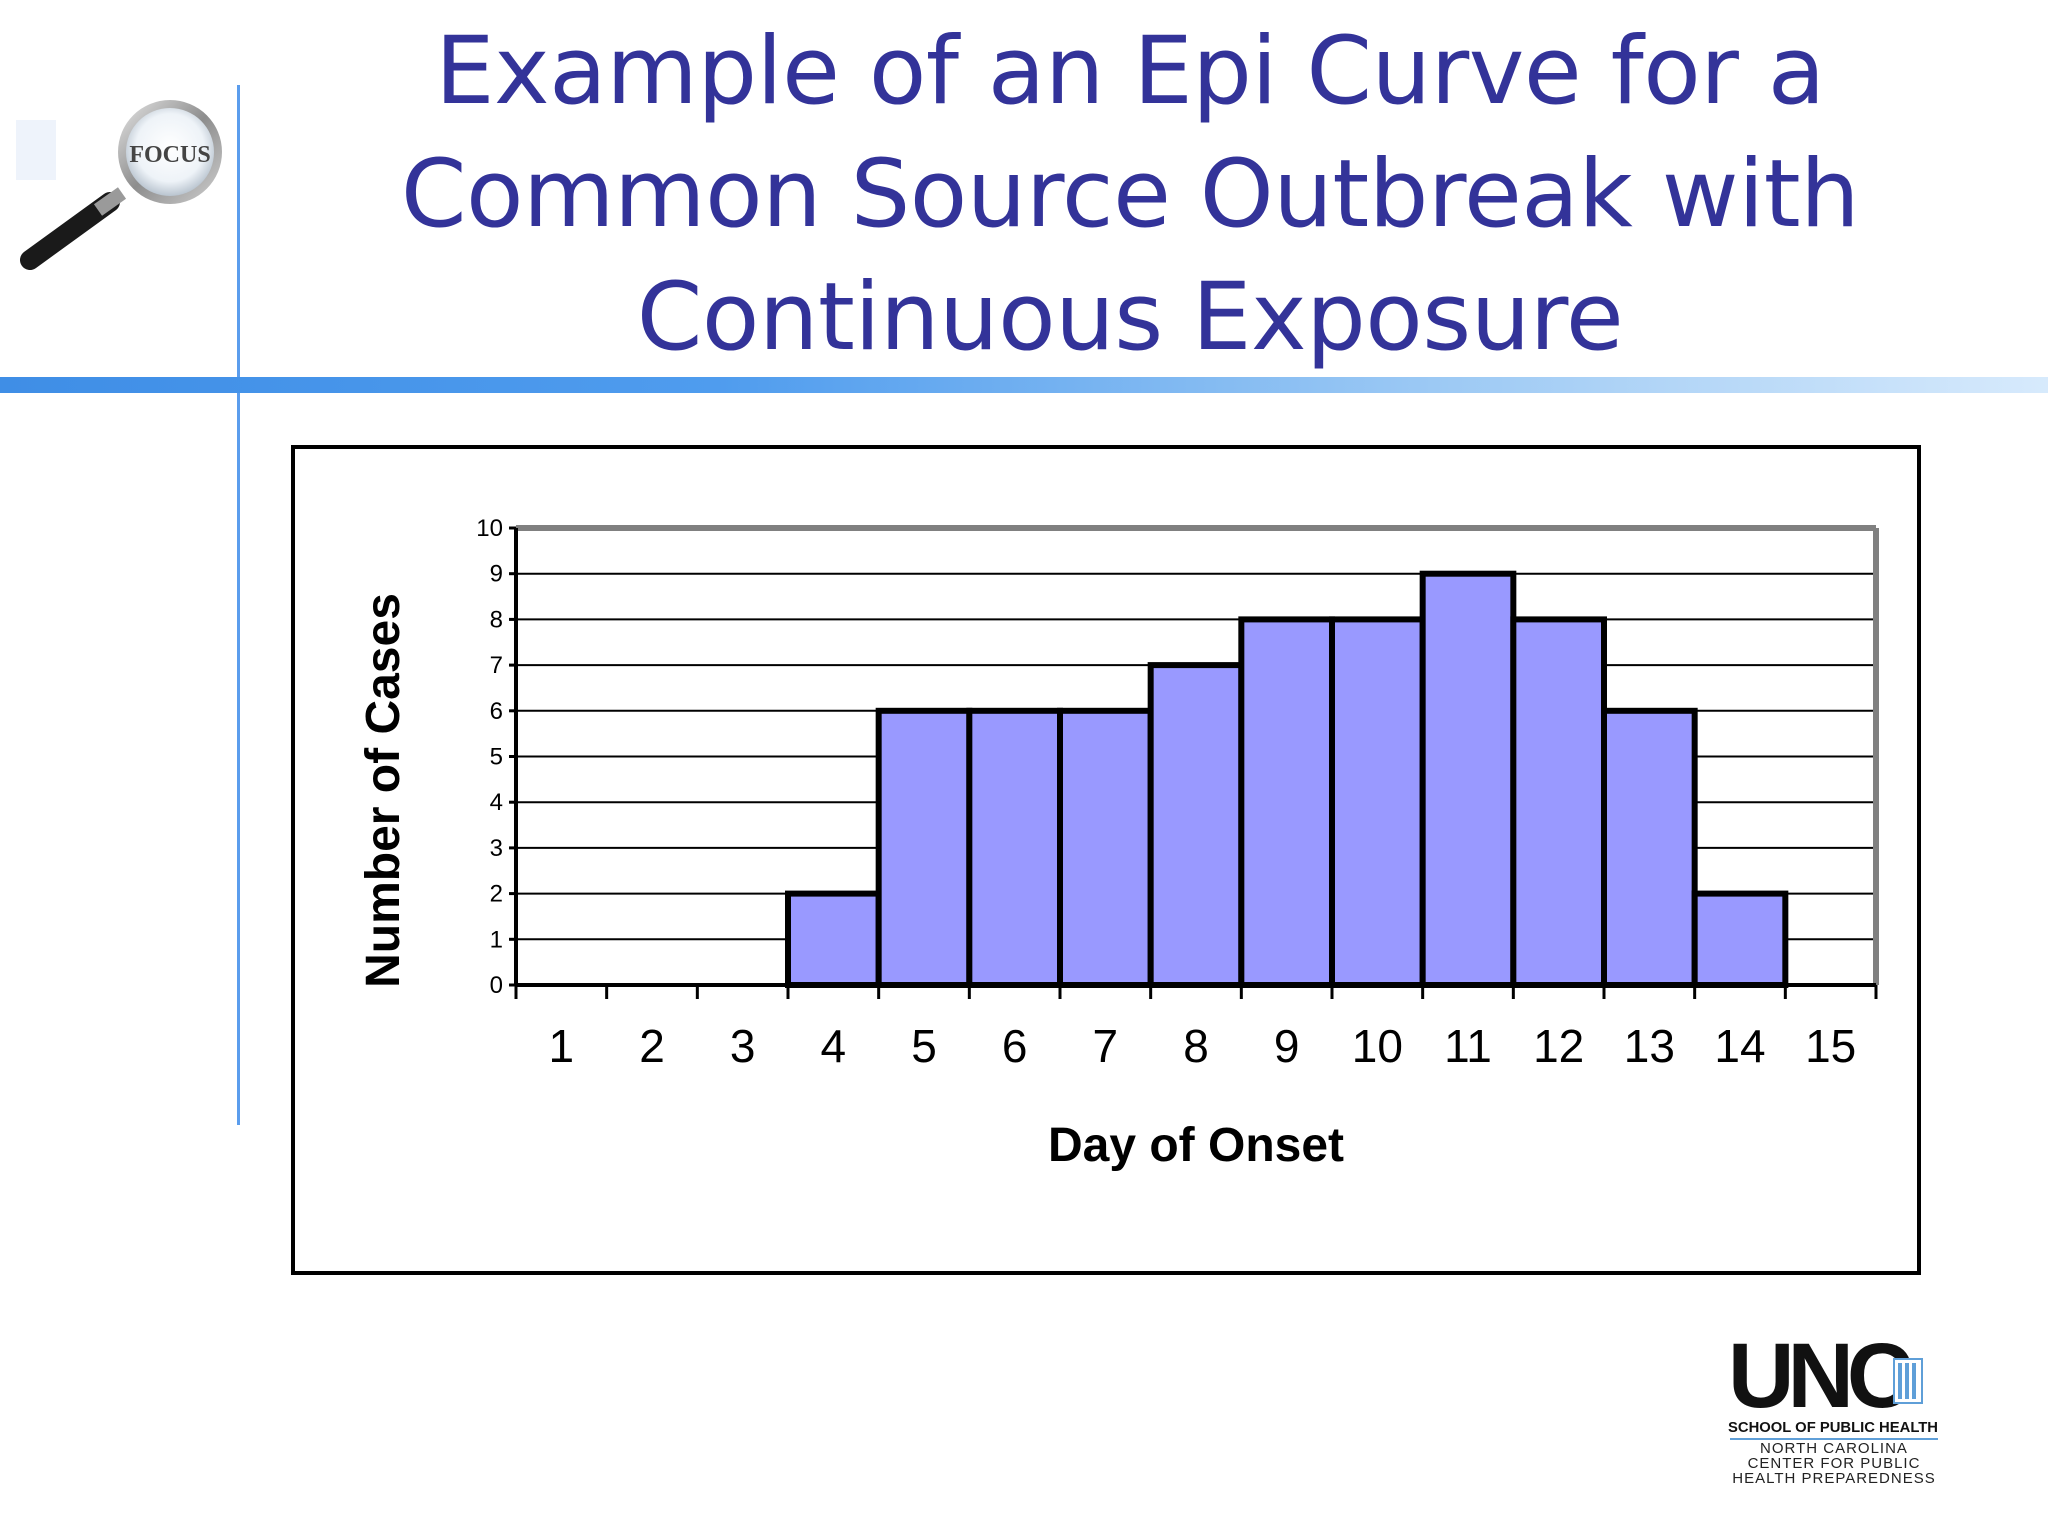 Image resolution: width=2048 pixels, height=1536 pixels. I want to click on y-tick-label: 3, so click(496, 848).